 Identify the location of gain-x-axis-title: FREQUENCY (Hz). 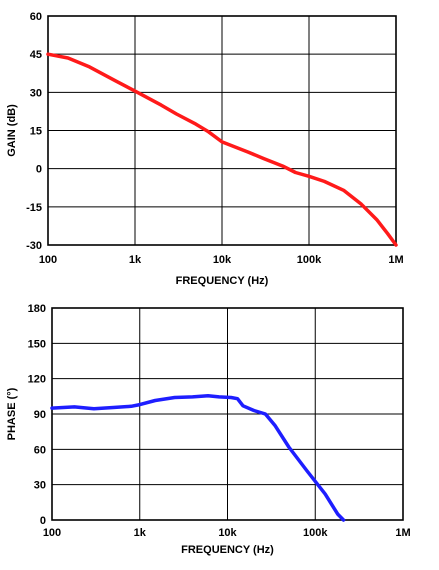
(222, 281).